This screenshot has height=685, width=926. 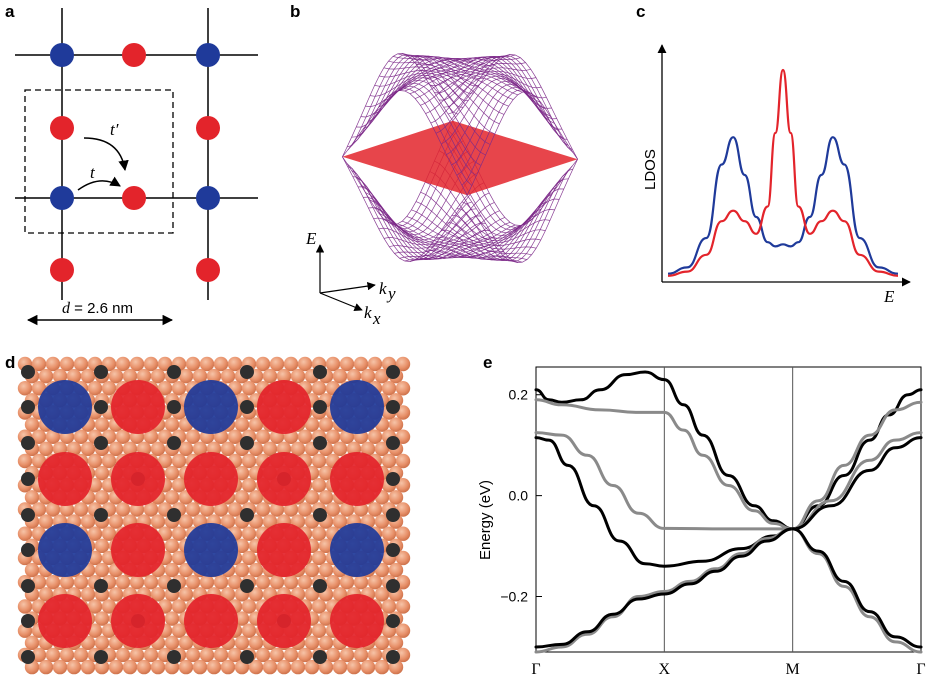 I want to click on ytick-label: −0.2, so click(x=514, y=597).